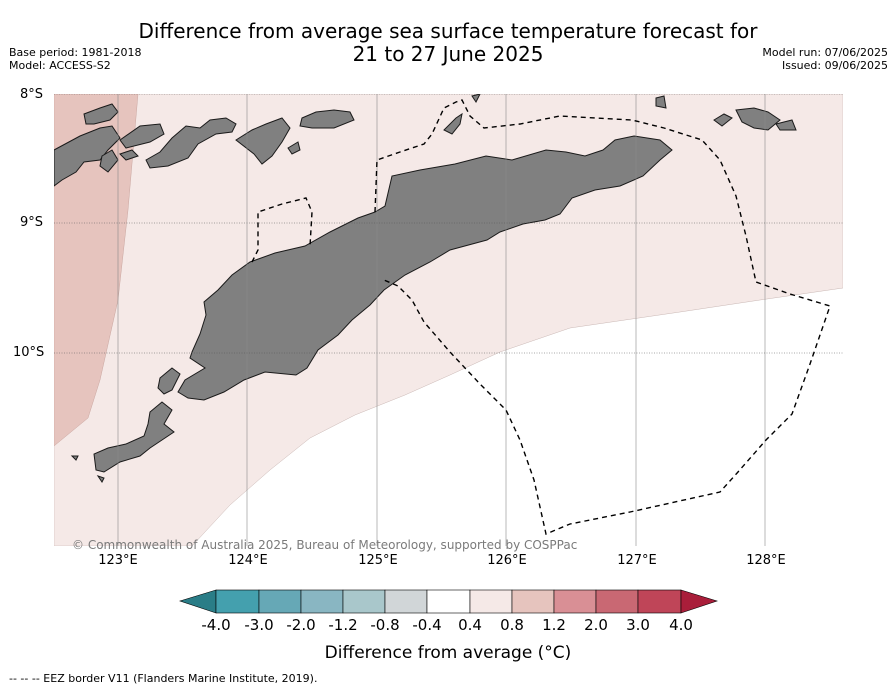  Describe the element at coordinates (109, 161) in the screenshot. I see `small-island-a` at that location.